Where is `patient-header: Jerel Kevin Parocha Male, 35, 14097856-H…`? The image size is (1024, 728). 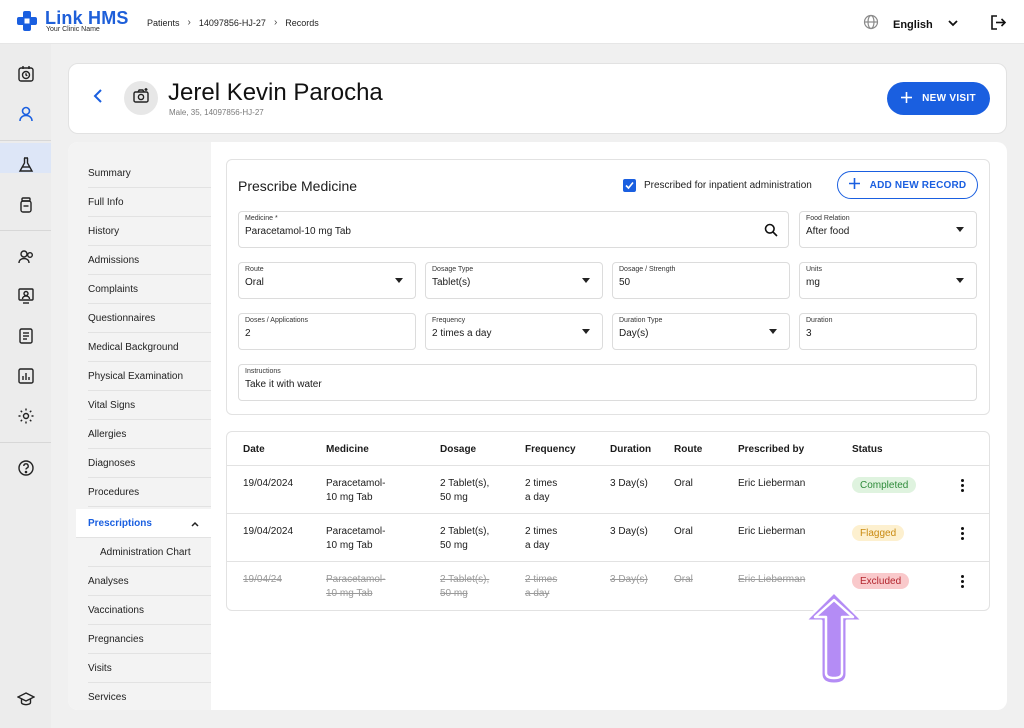 patient-header: Jerel Kevin Parocha Male, 35, 14097856-H… is located at coordinates (537, 98).